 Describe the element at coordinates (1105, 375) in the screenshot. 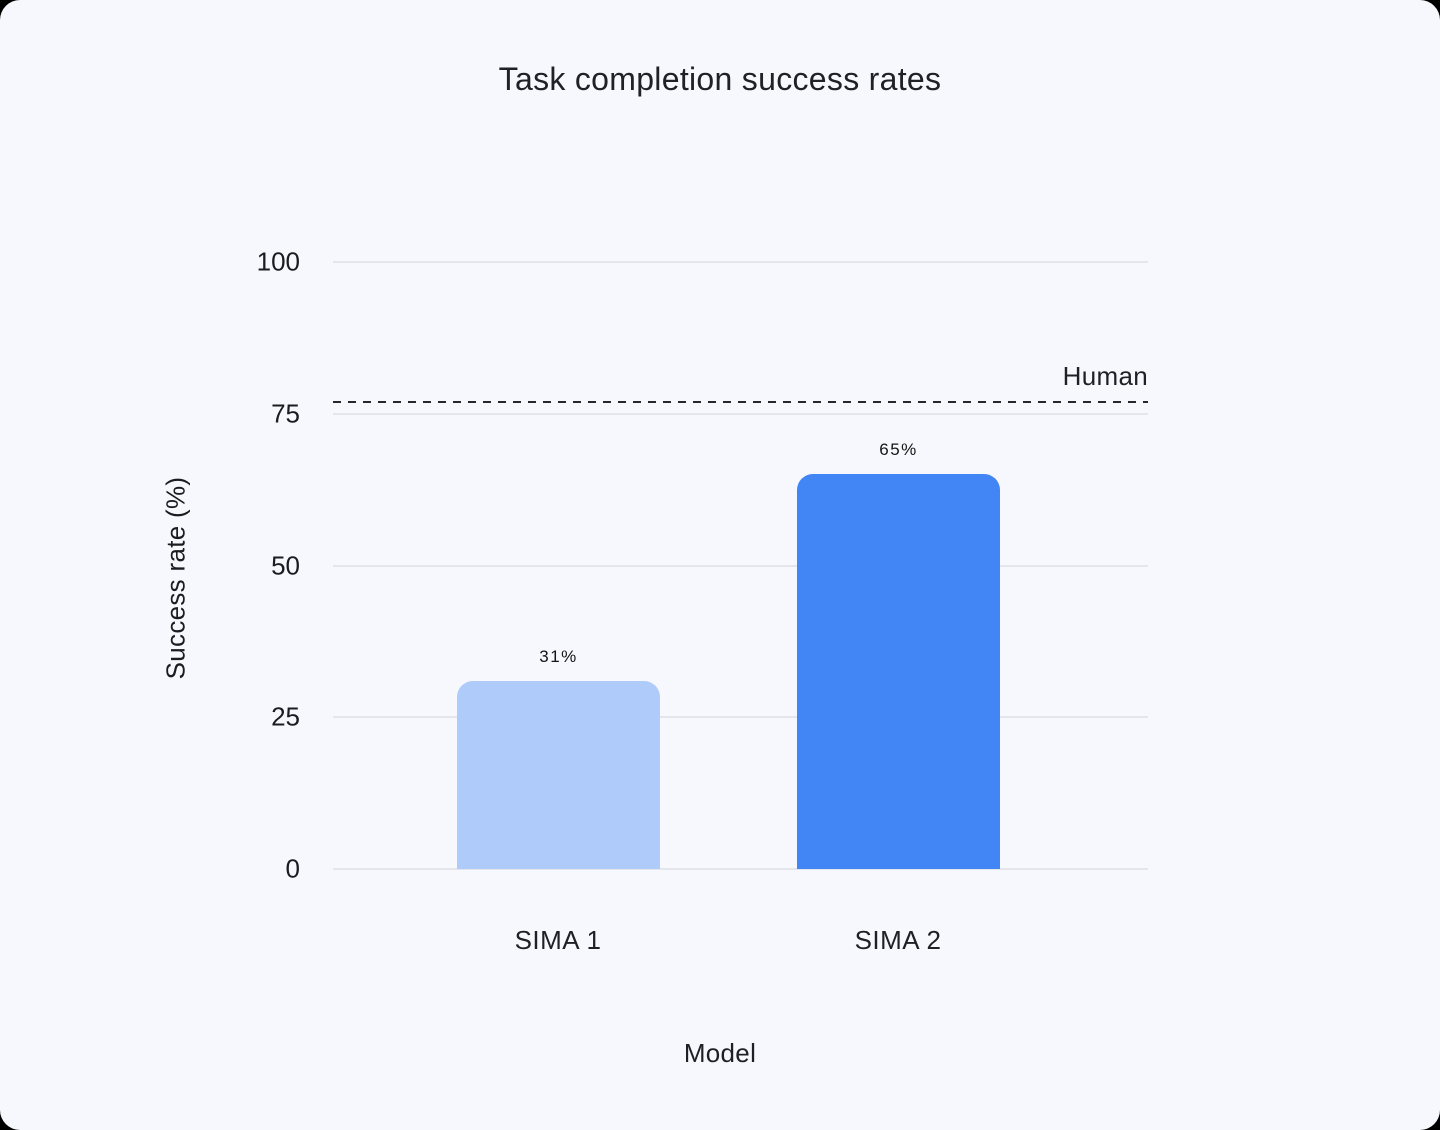

I see `human-reference-label: Human` at that location.